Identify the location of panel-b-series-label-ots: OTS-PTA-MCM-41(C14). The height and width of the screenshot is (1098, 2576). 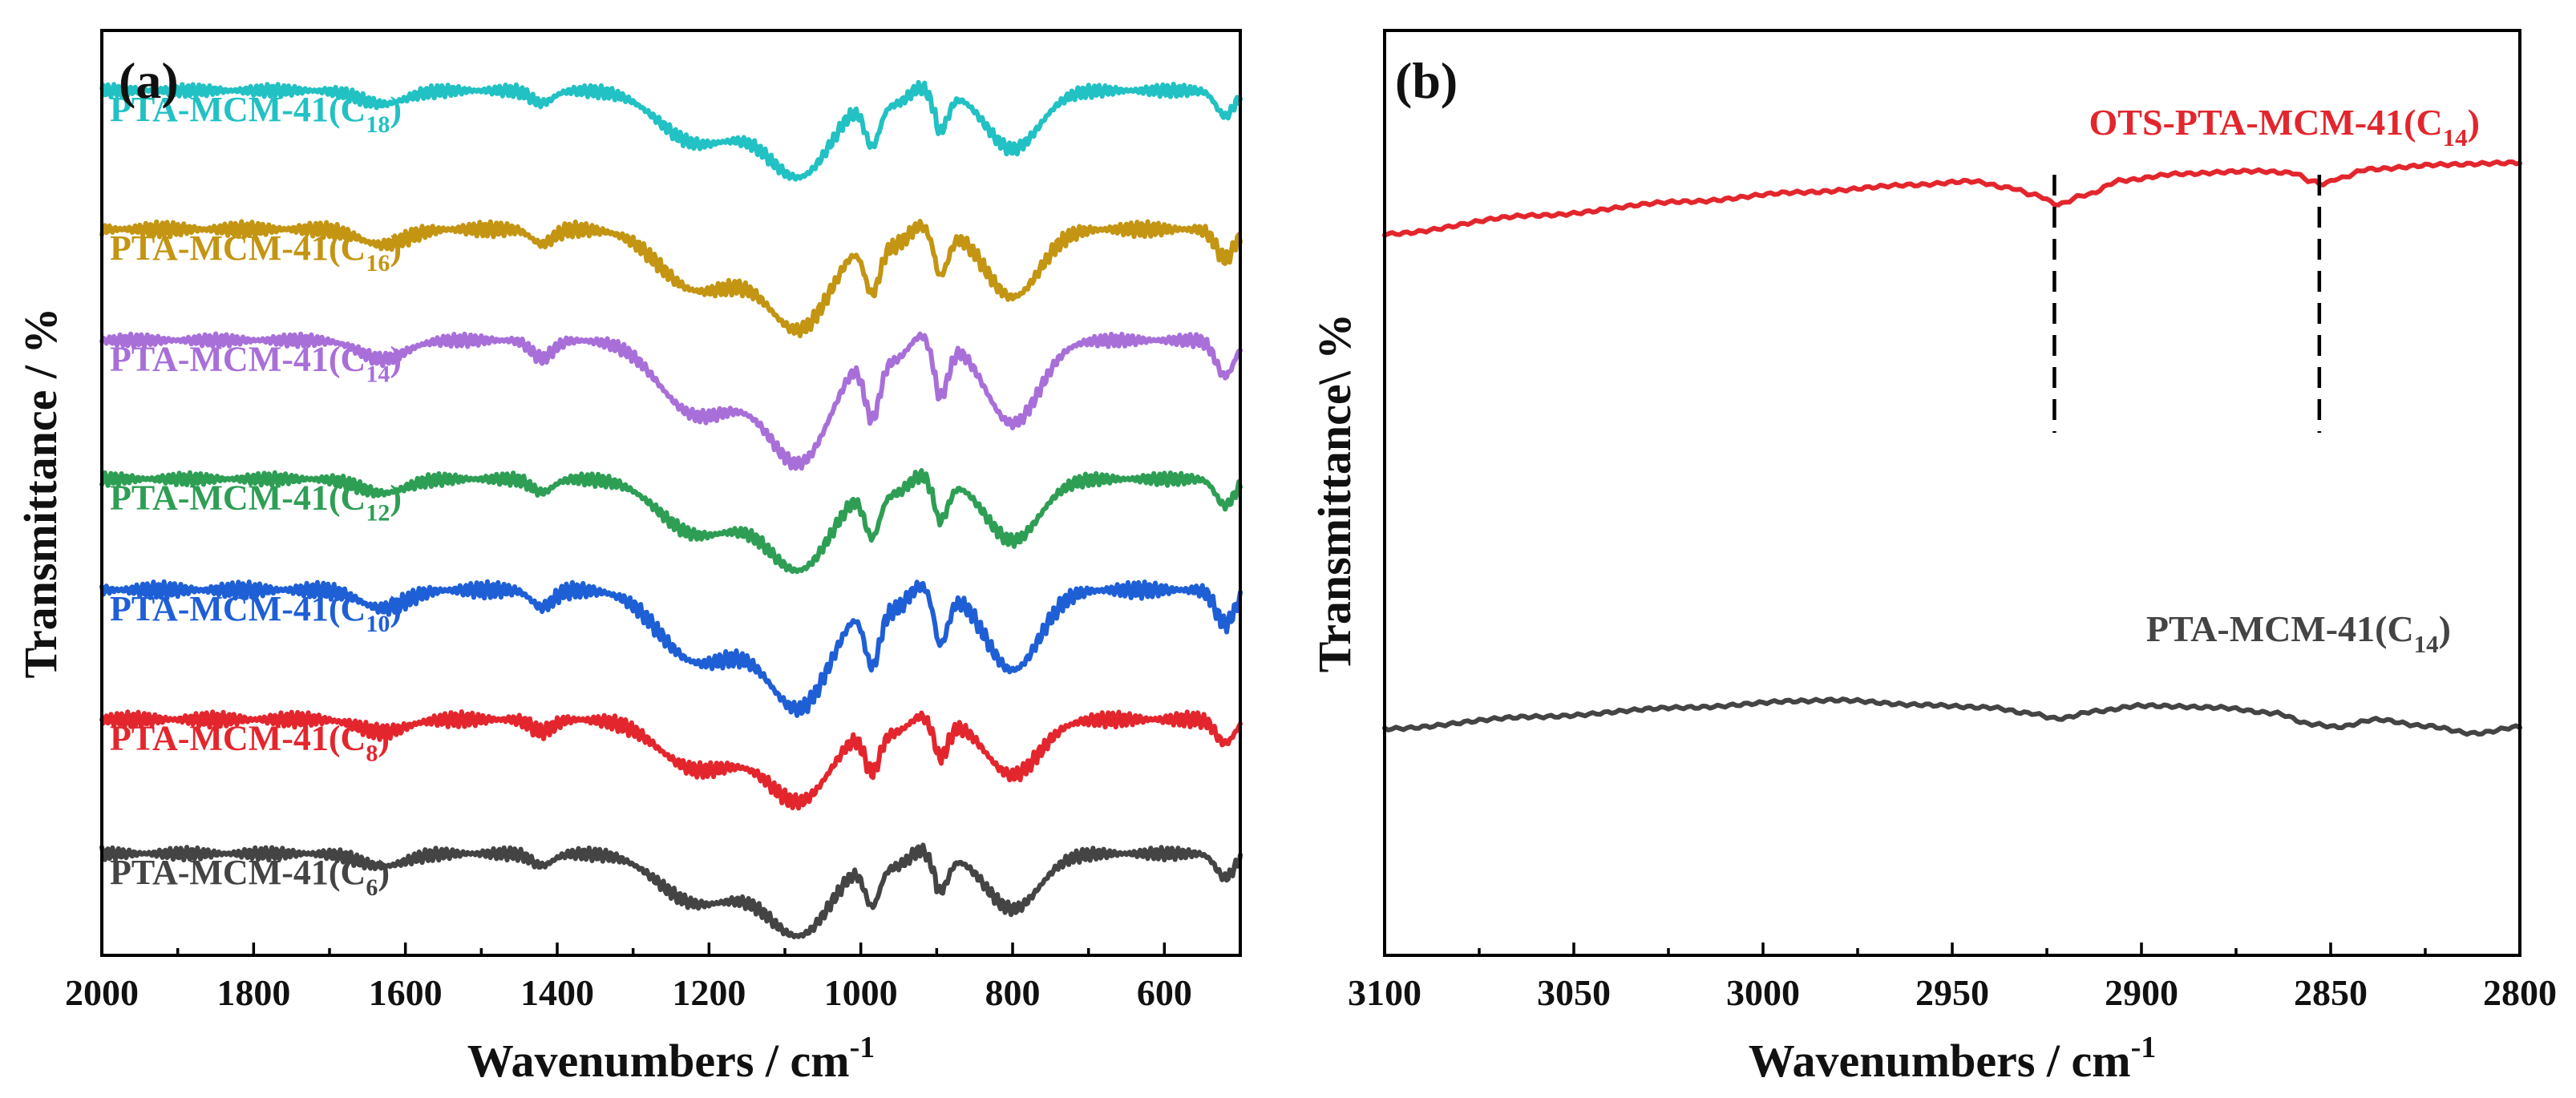
(2284, 126).